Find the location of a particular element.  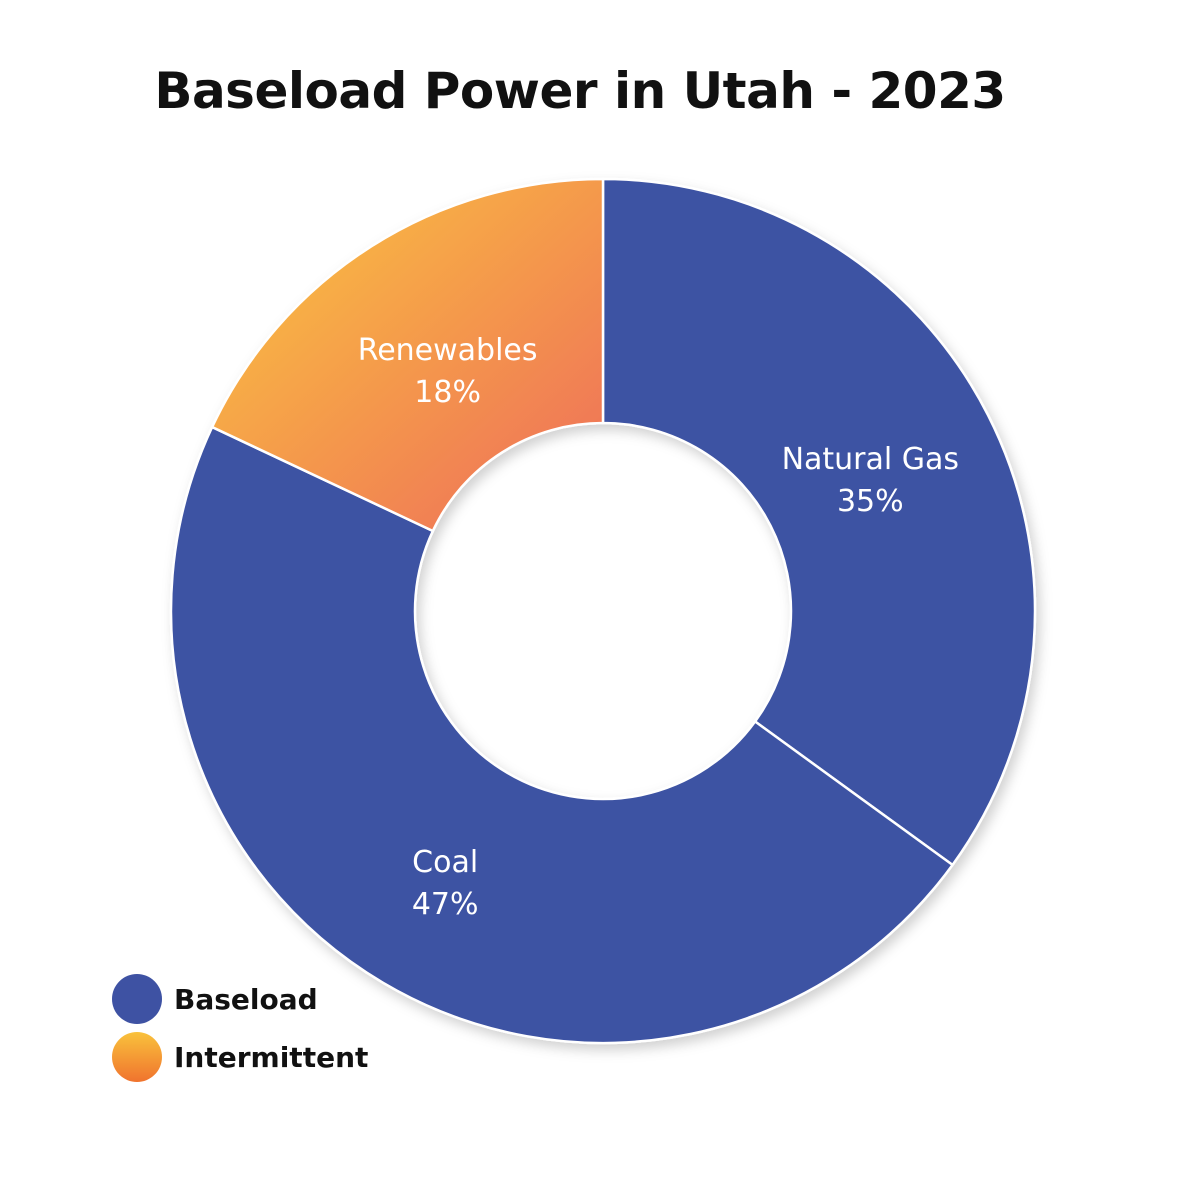

chart-title: Baseload Power in Utah - 2023 is located at coordinates (580, 91).